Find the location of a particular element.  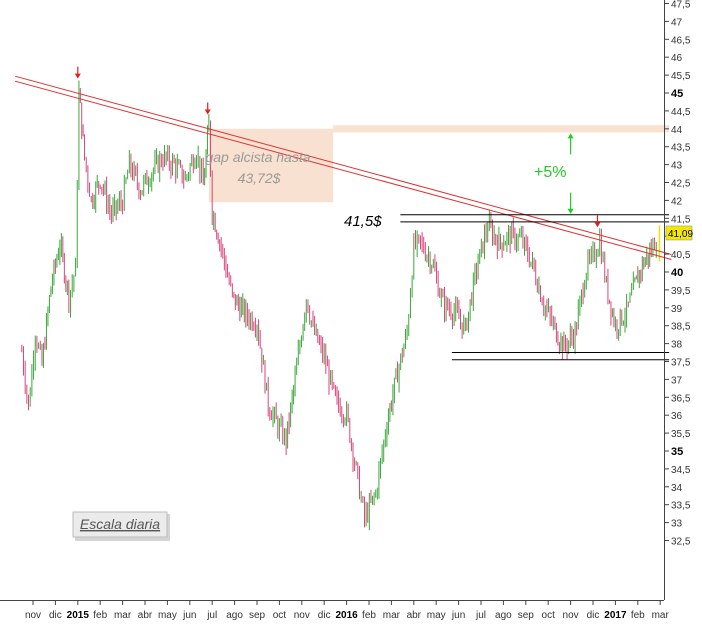

gap-zone-layer is located at coordinates (439, 164).